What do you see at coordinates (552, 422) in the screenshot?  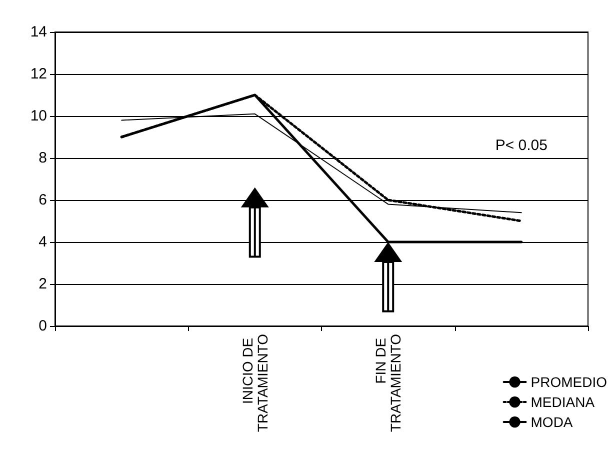 I see `legend-label: MODA` at bounding box center [552, 422].